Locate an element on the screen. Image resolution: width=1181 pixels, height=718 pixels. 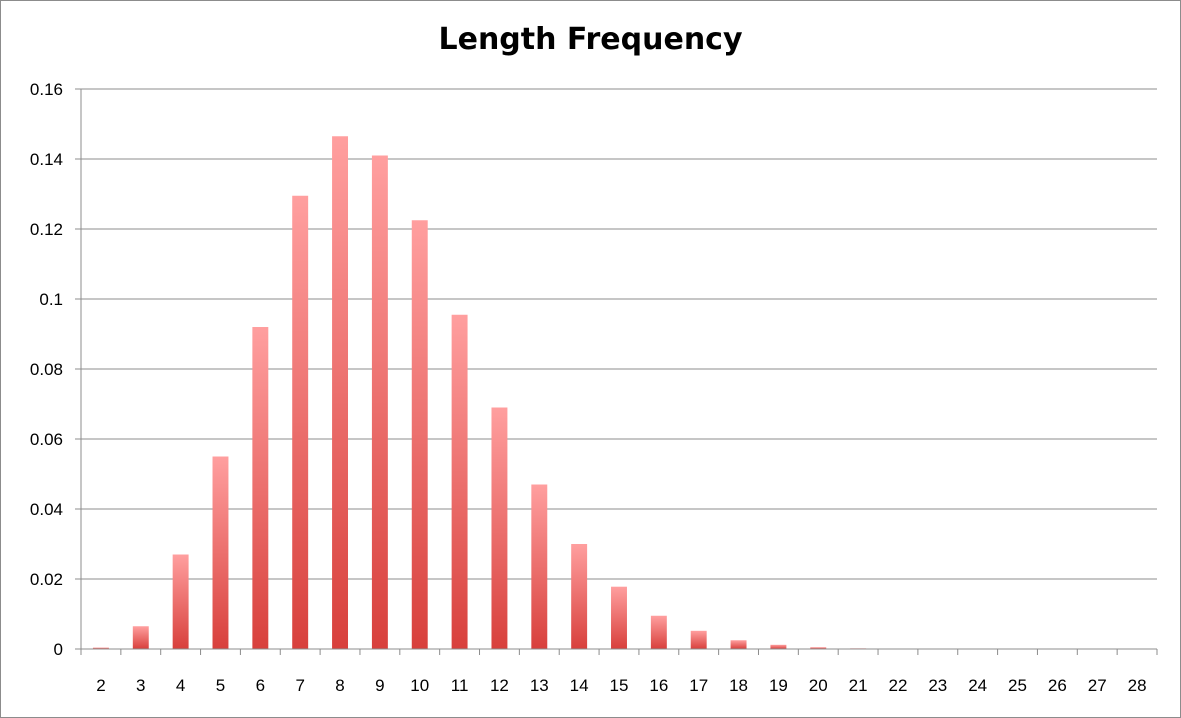
x-tick-label: 28 is located at coordinates (1137, 685).